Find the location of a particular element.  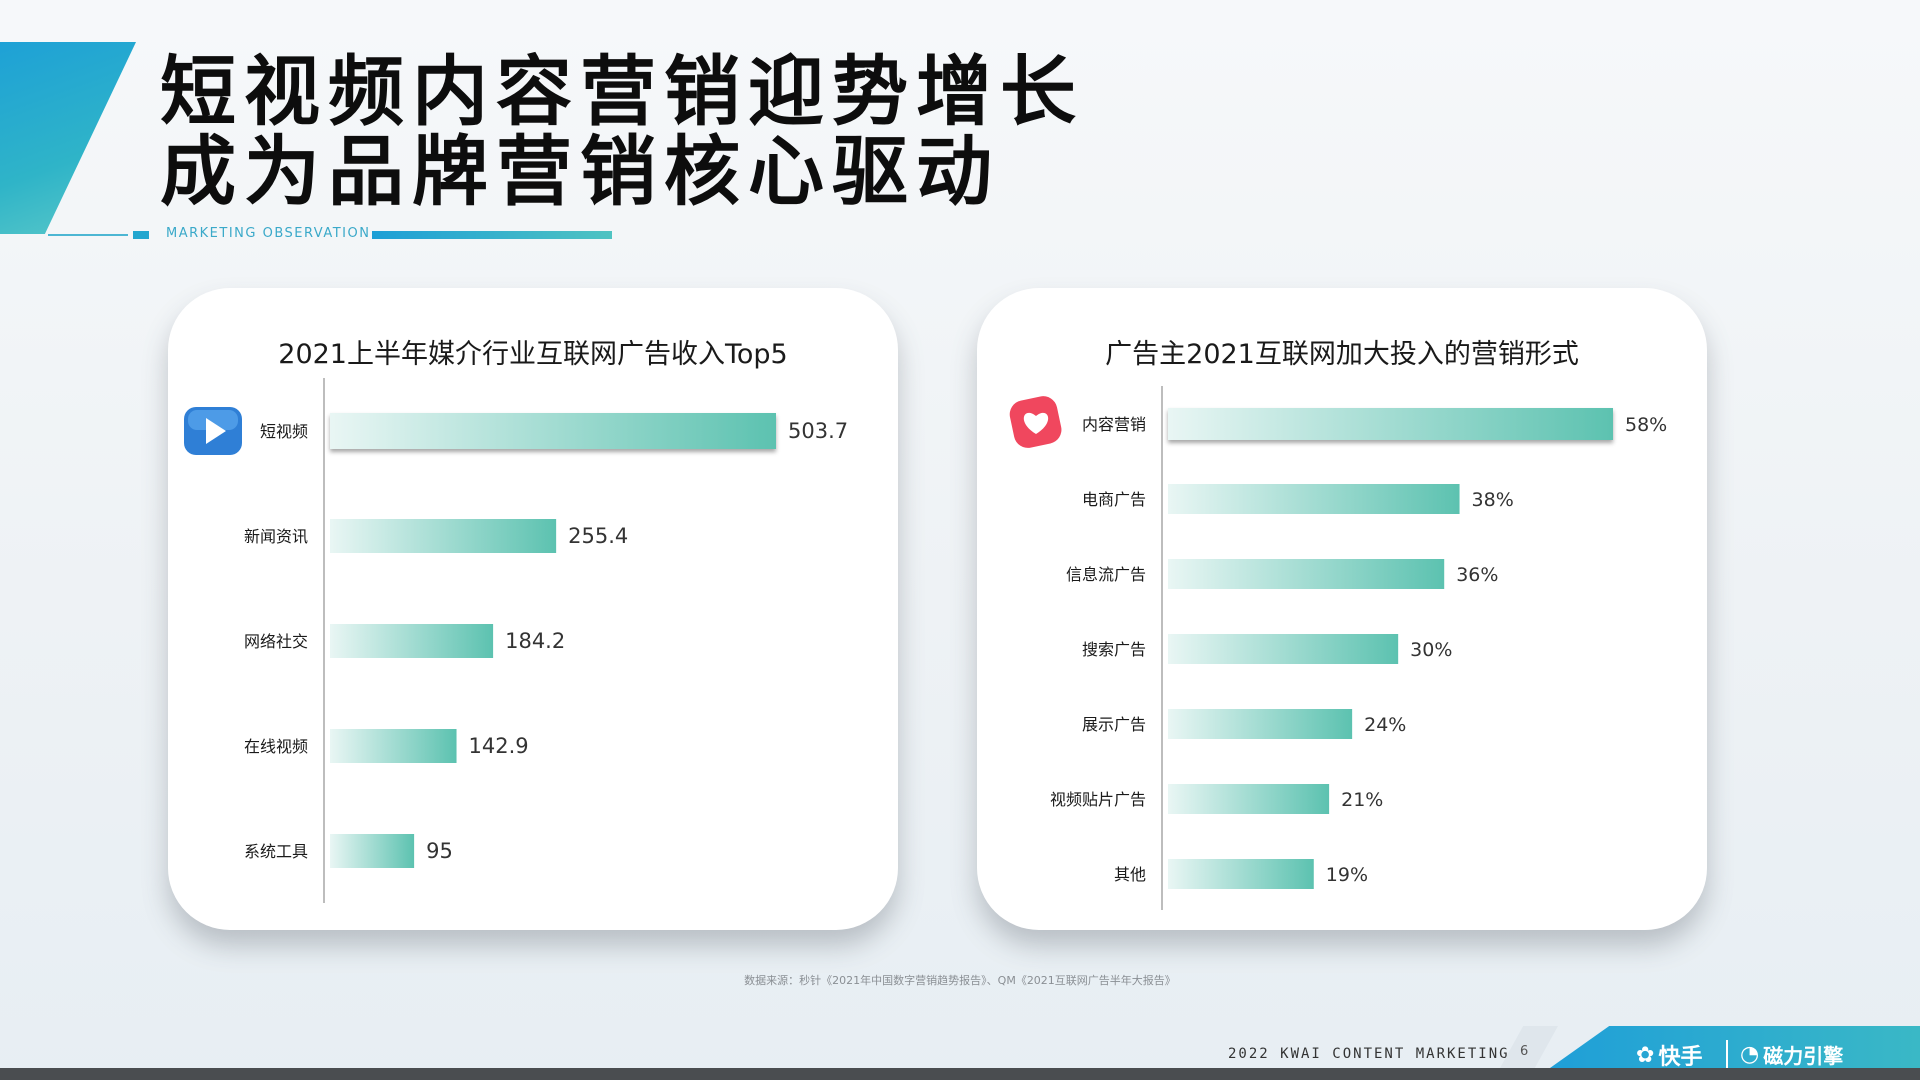

page-title-line-2: 成为品牌营销核心驱动 is located at coordinates (580, 171).